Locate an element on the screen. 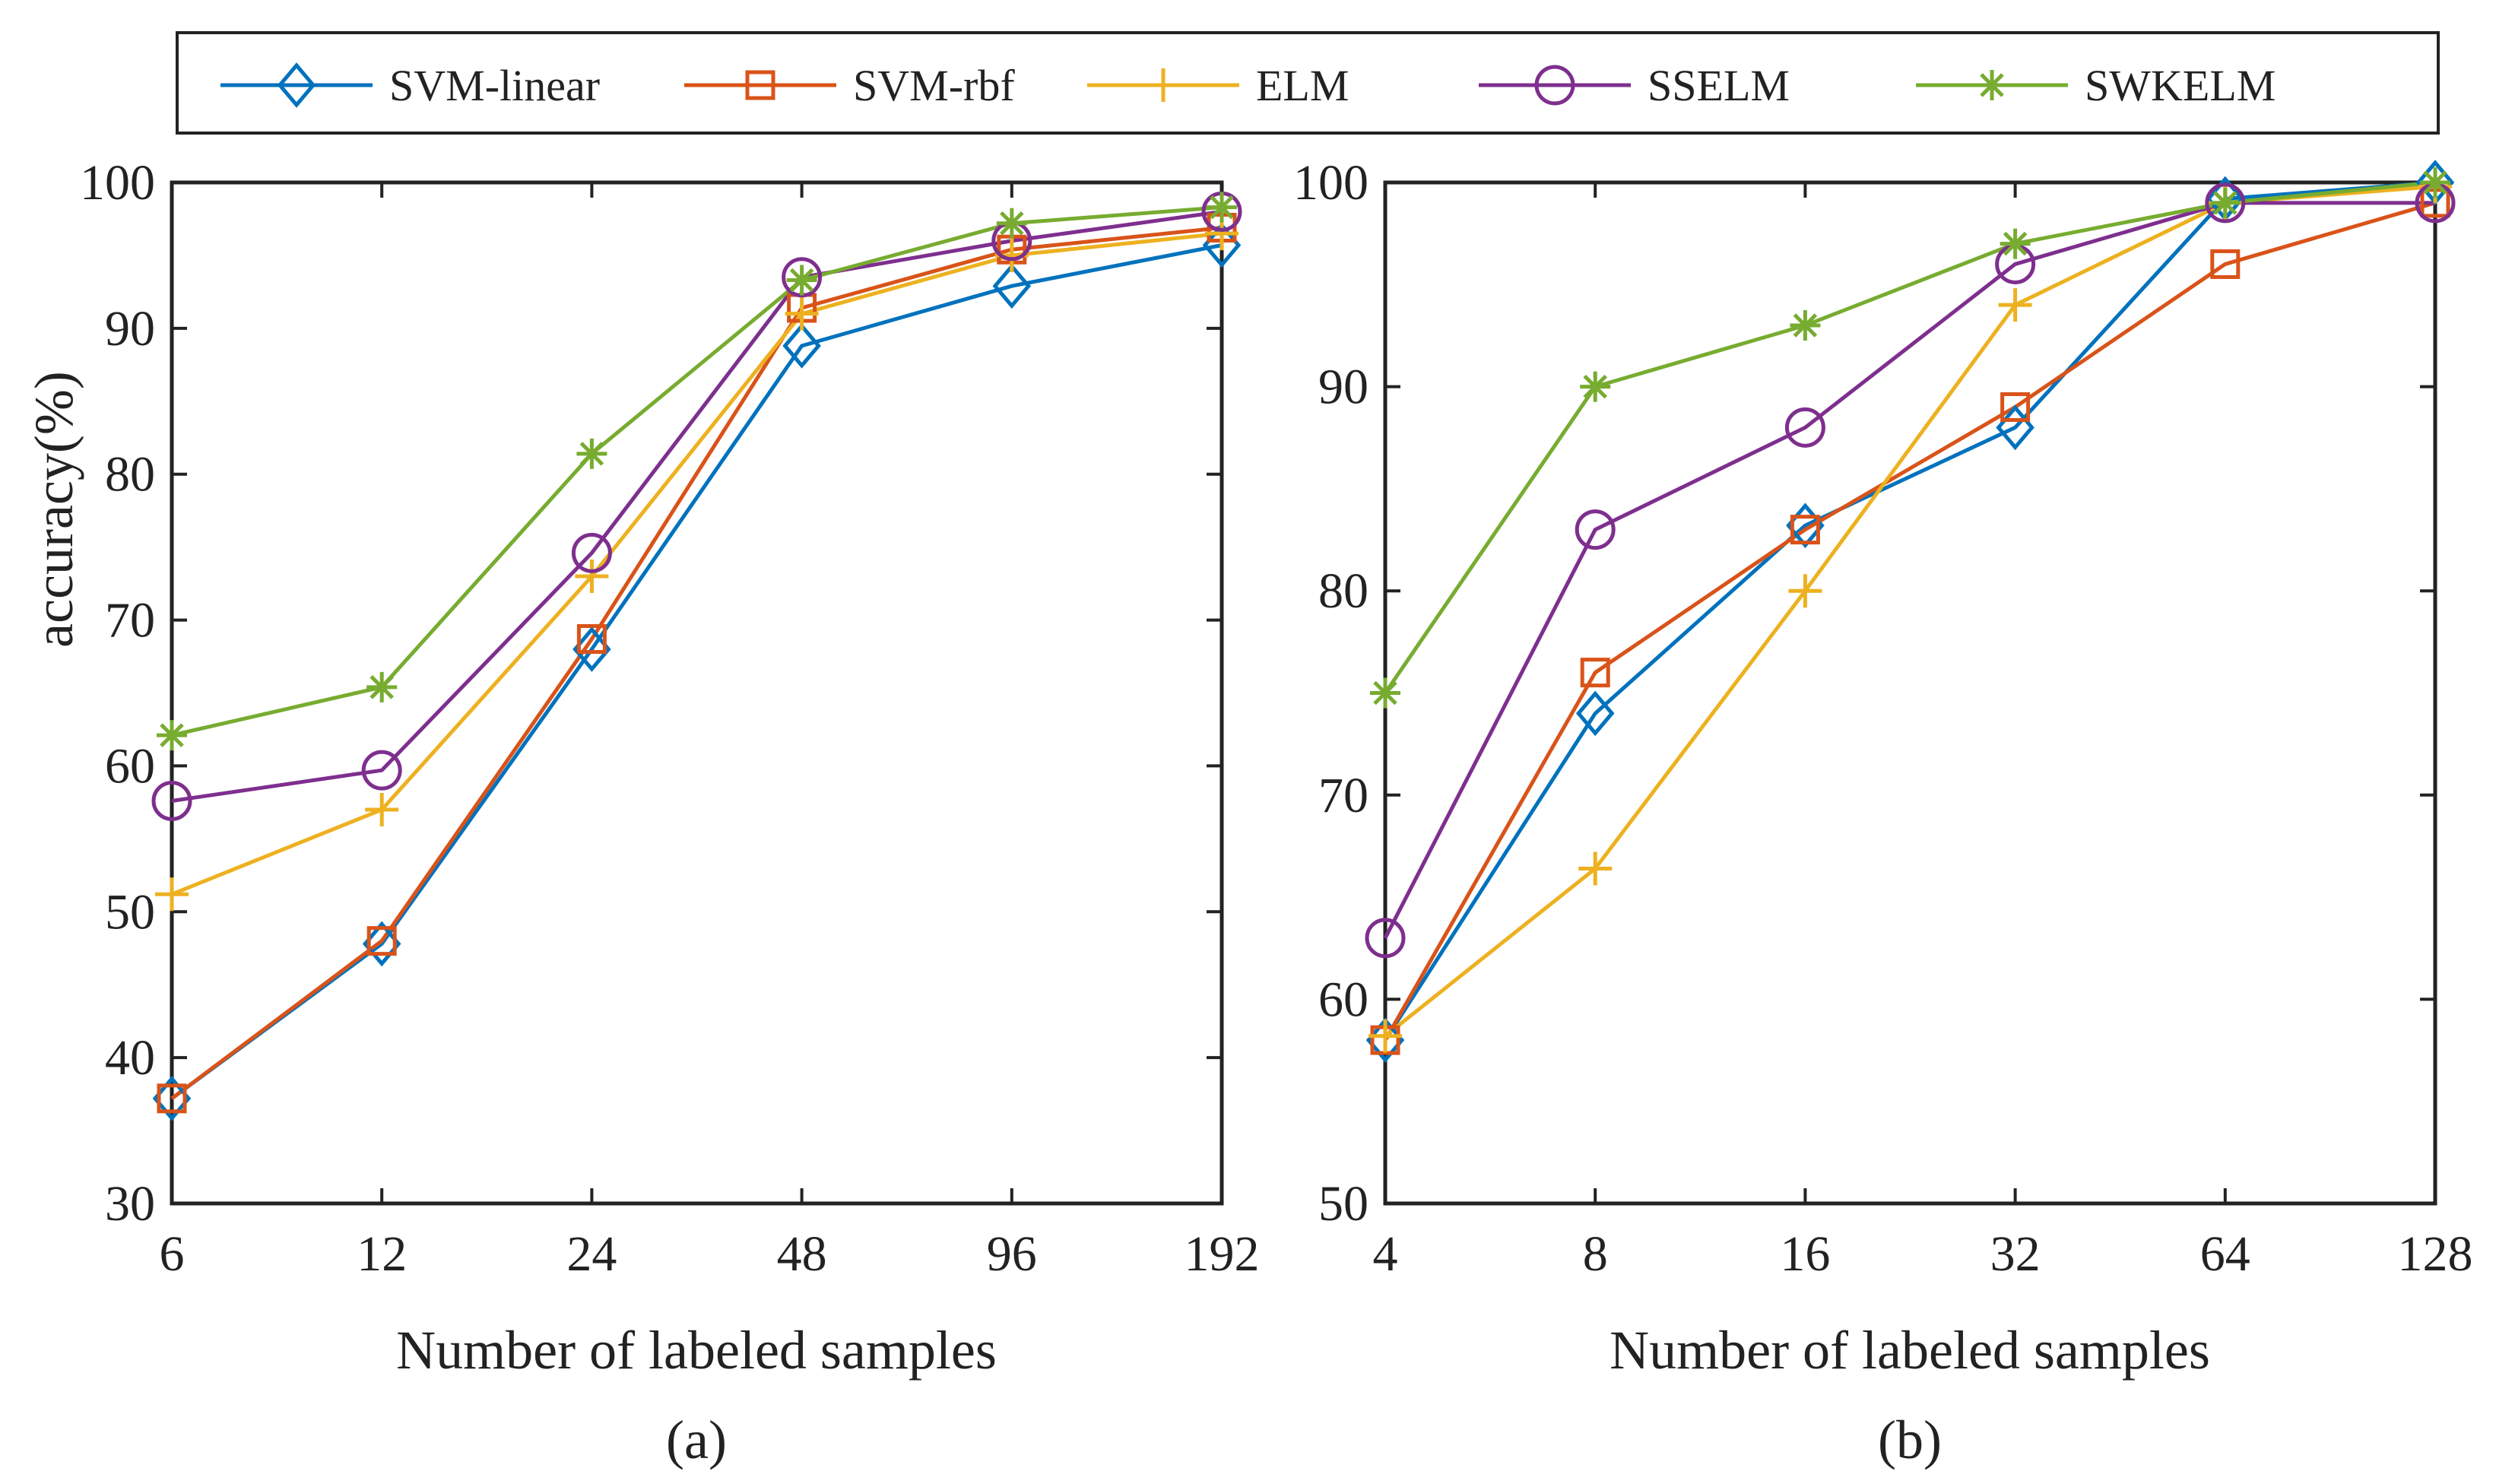 This screenshot has width=2496, height=1484. y-tick-label-a: 90 is located at coordinates (130, 329).